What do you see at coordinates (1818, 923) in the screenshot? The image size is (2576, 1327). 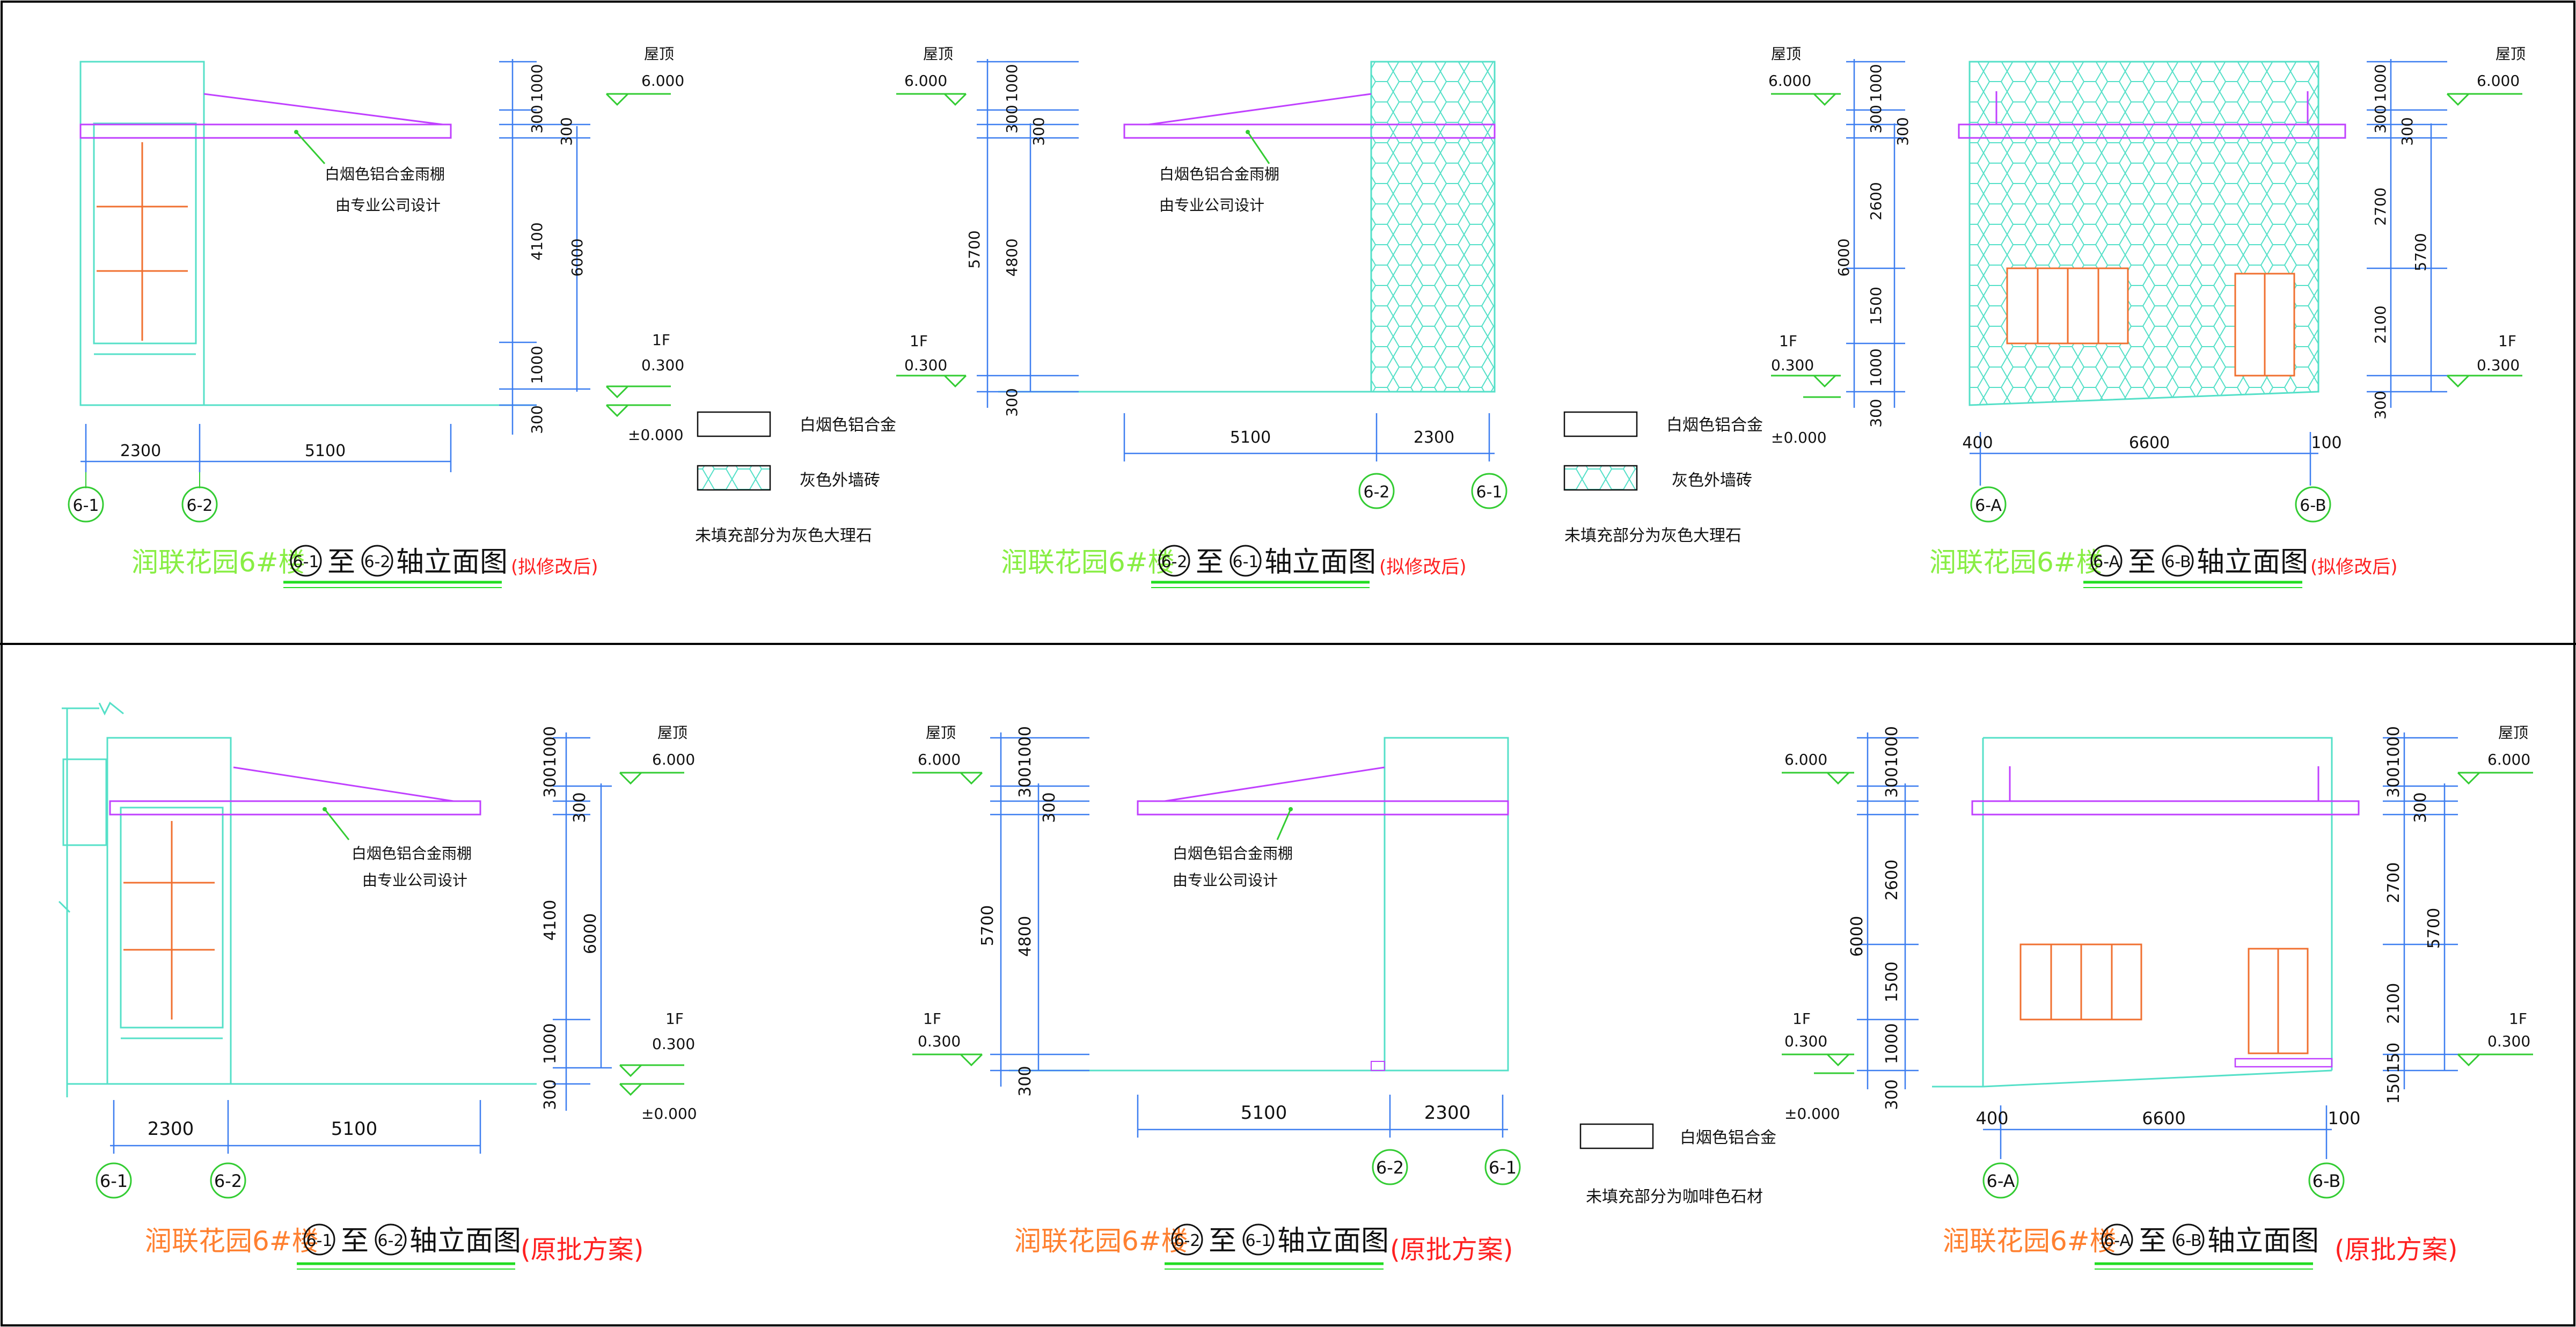 I see `left-level-markers` at bounding box center [1818, 923].